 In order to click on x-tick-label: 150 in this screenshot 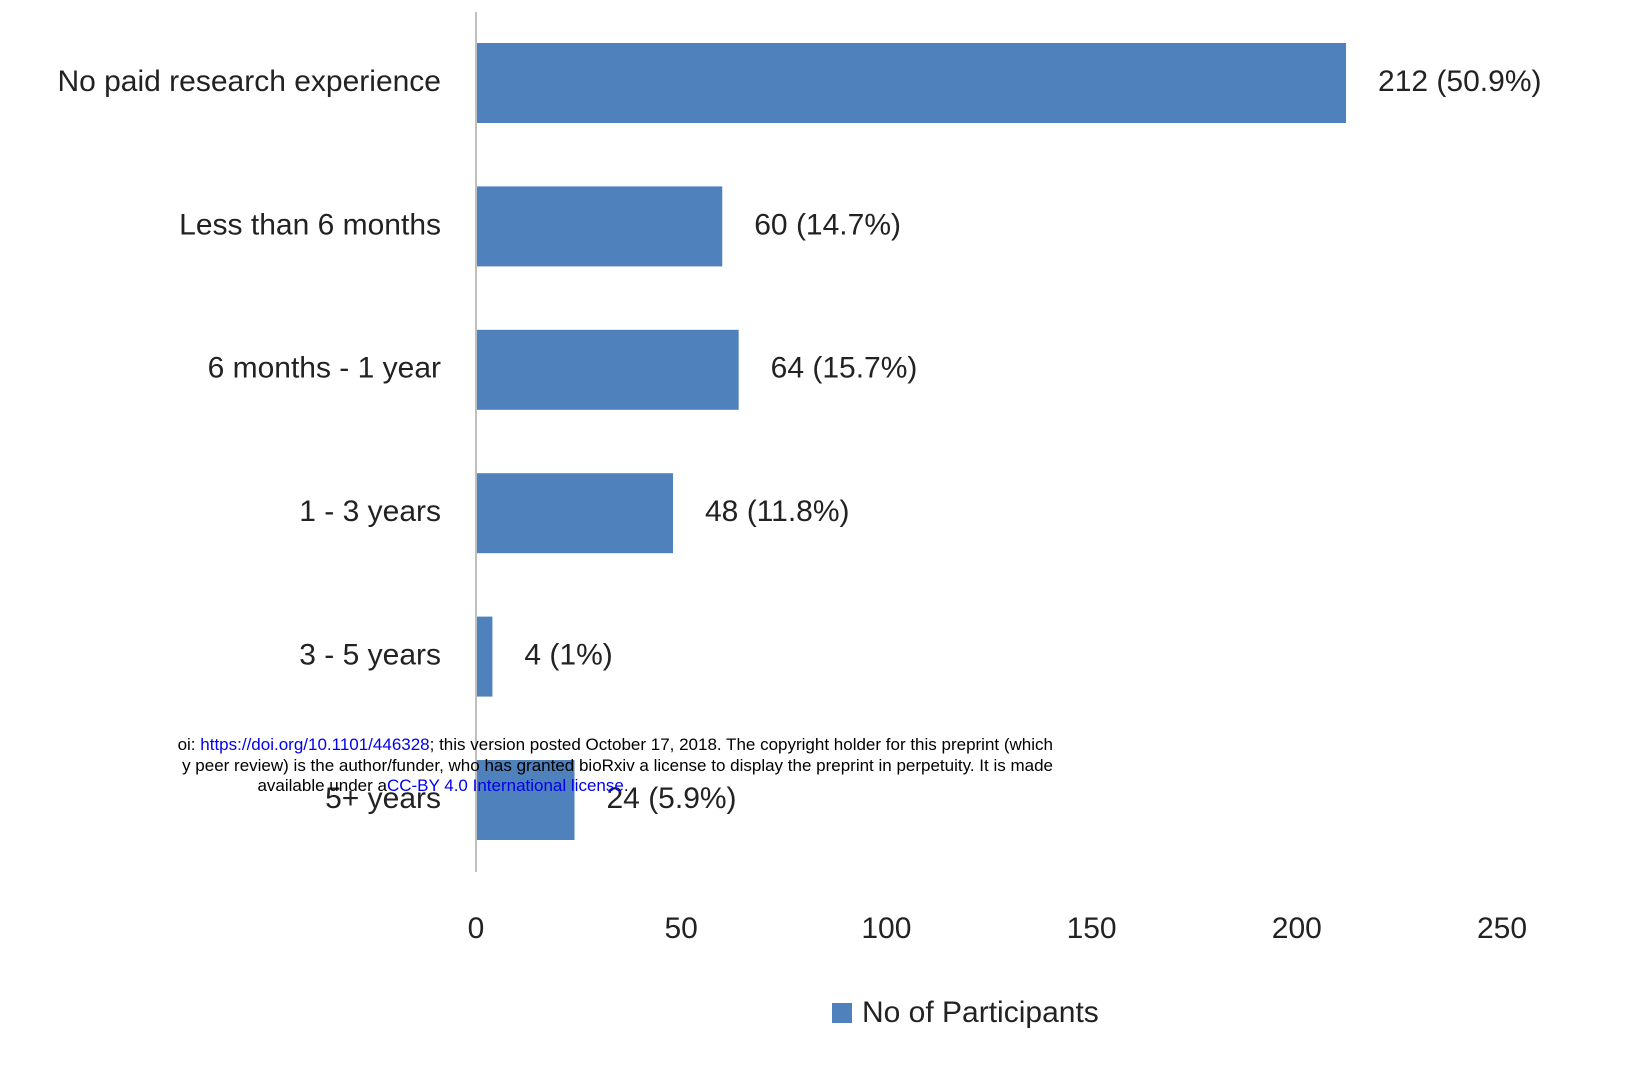, I will do `click(1092, 928)`.